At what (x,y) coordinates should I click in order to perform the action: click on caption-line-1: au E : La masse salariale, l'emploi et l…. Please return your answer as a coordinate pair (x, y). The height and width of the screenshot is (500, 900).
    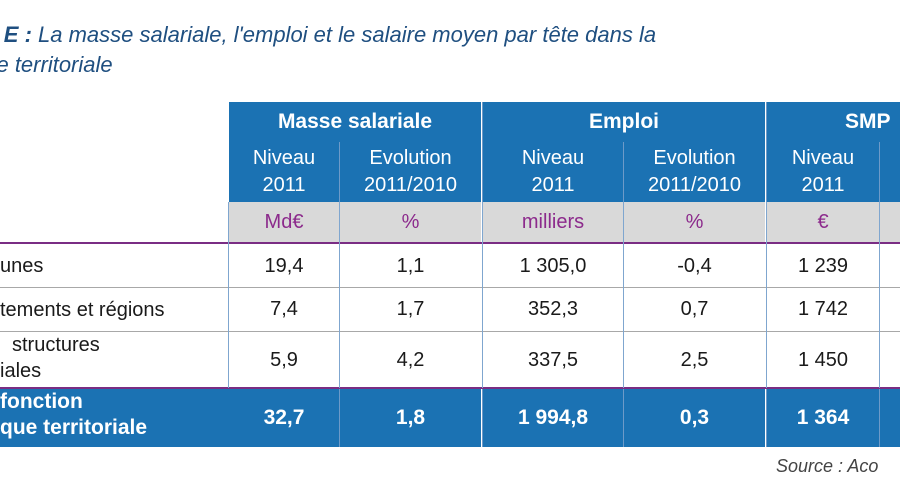
    Looking at the image, I should click on (450, 35).